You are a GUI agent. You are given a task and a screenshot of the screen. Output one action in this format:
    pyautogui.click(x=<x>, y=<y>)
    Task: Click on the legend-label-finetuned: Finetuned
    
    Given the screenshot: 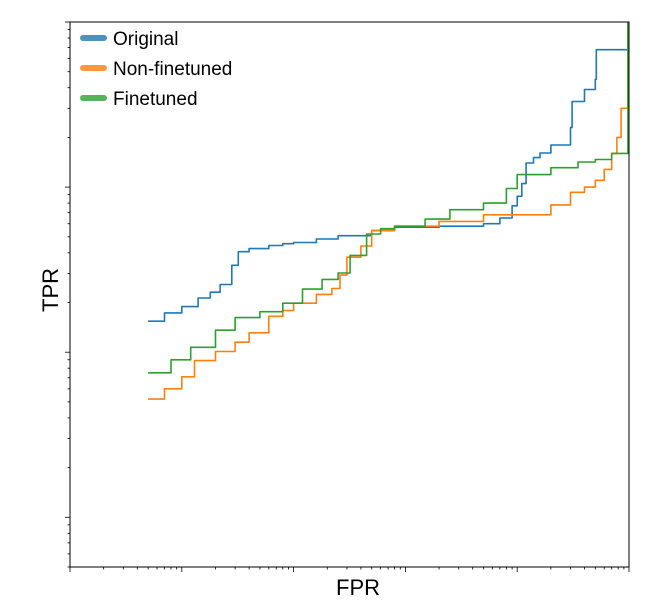 What is the action you would take?
    pyautogui.click(x=155, y=99)
    